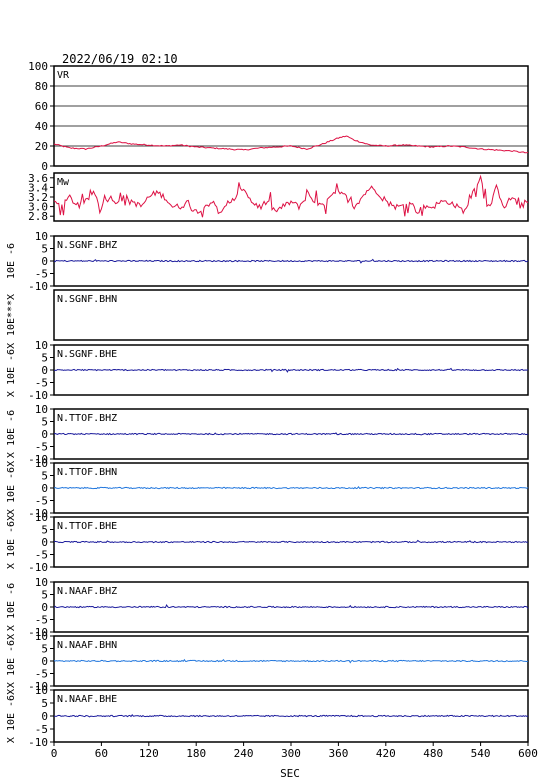  I want to click on panel-label: N.TTOF.BHE, so click(87, 526).